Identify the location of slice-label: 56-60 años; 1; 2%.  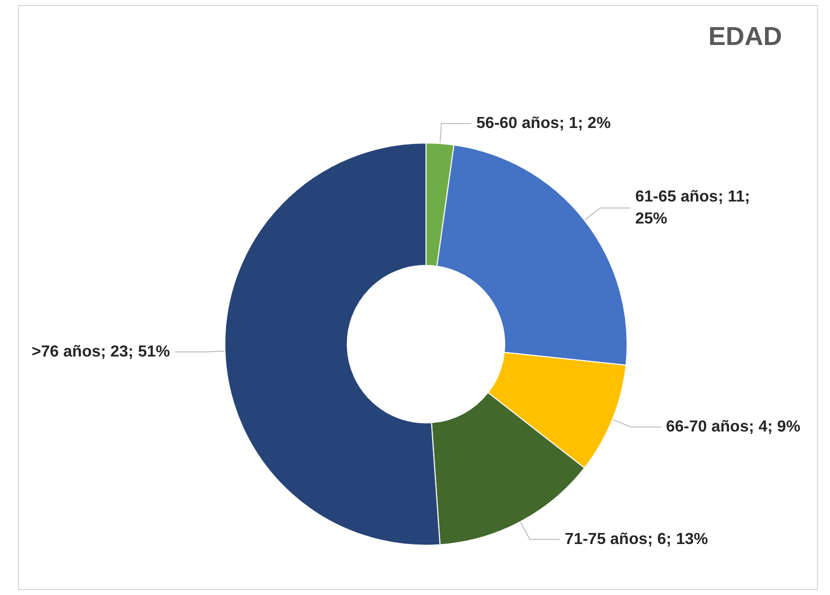
(543, 123).